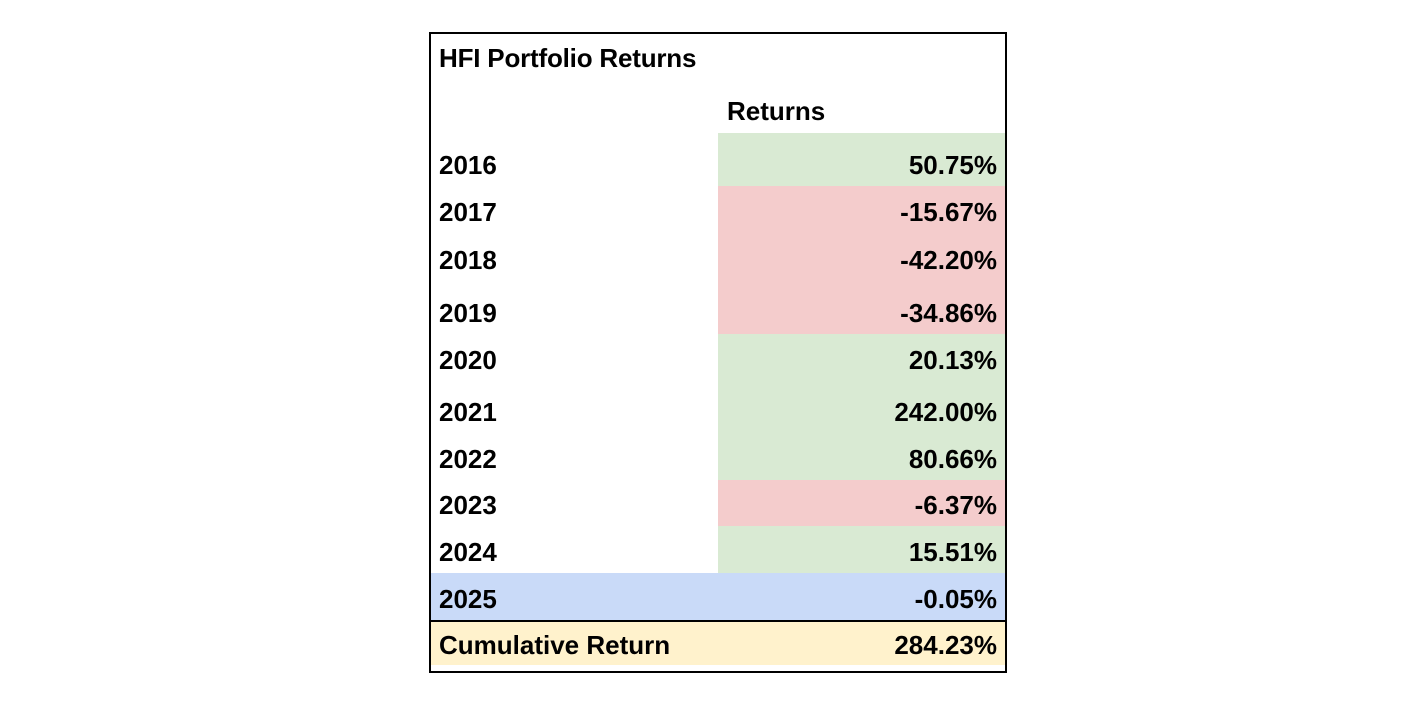  What do you see at coordinates (861, 307) in the screenshot?
I see `return-cell: -34.86%` at bounding box center [861, 307].